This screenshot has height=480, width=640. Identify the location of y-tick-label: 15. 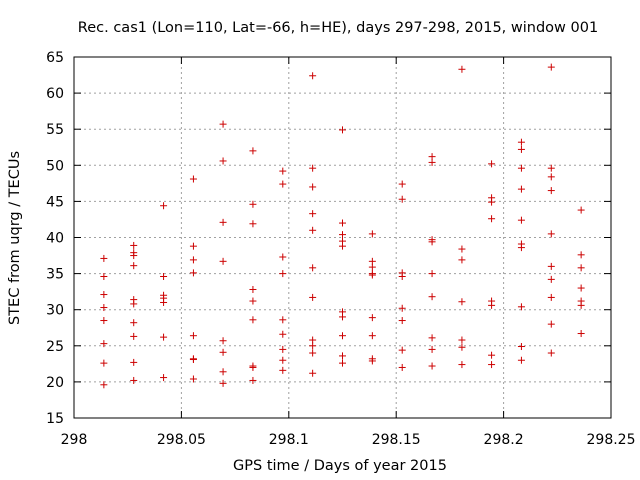
(55, 419).